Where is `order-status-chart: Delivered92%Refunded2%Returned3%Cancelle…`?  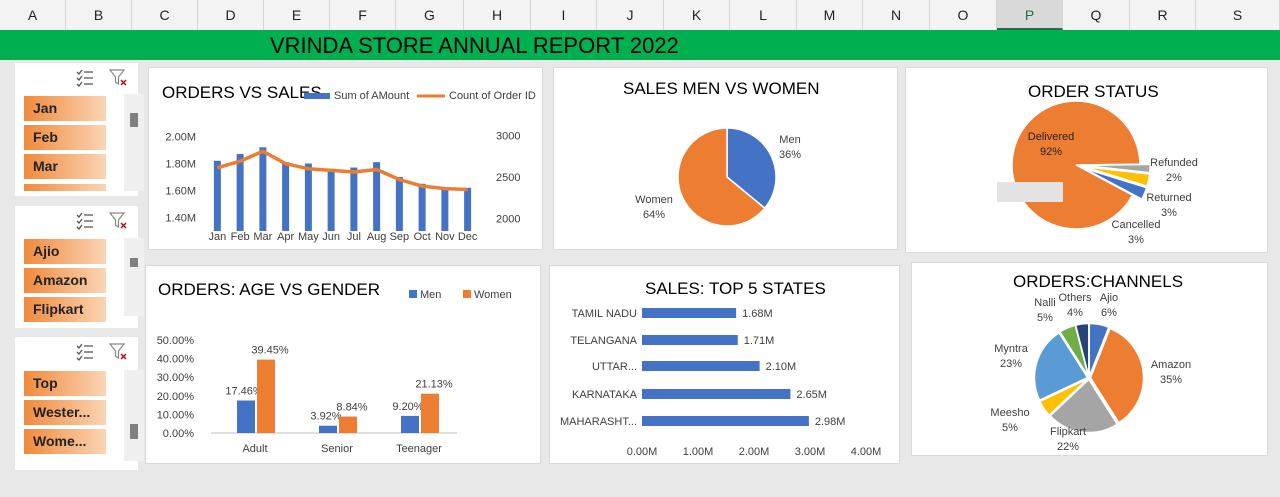
order-status-chart: Delivered92%Refunded2%Returned3%Cancelle… is located at coordinates (1104, 173).